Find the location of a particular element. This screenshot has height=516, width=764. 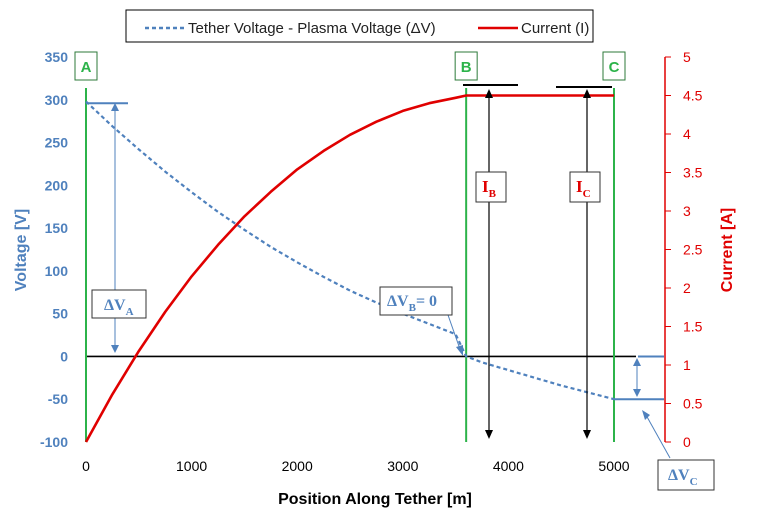

y2-tick-label: 2.5 is located at coordinates (693, 250).